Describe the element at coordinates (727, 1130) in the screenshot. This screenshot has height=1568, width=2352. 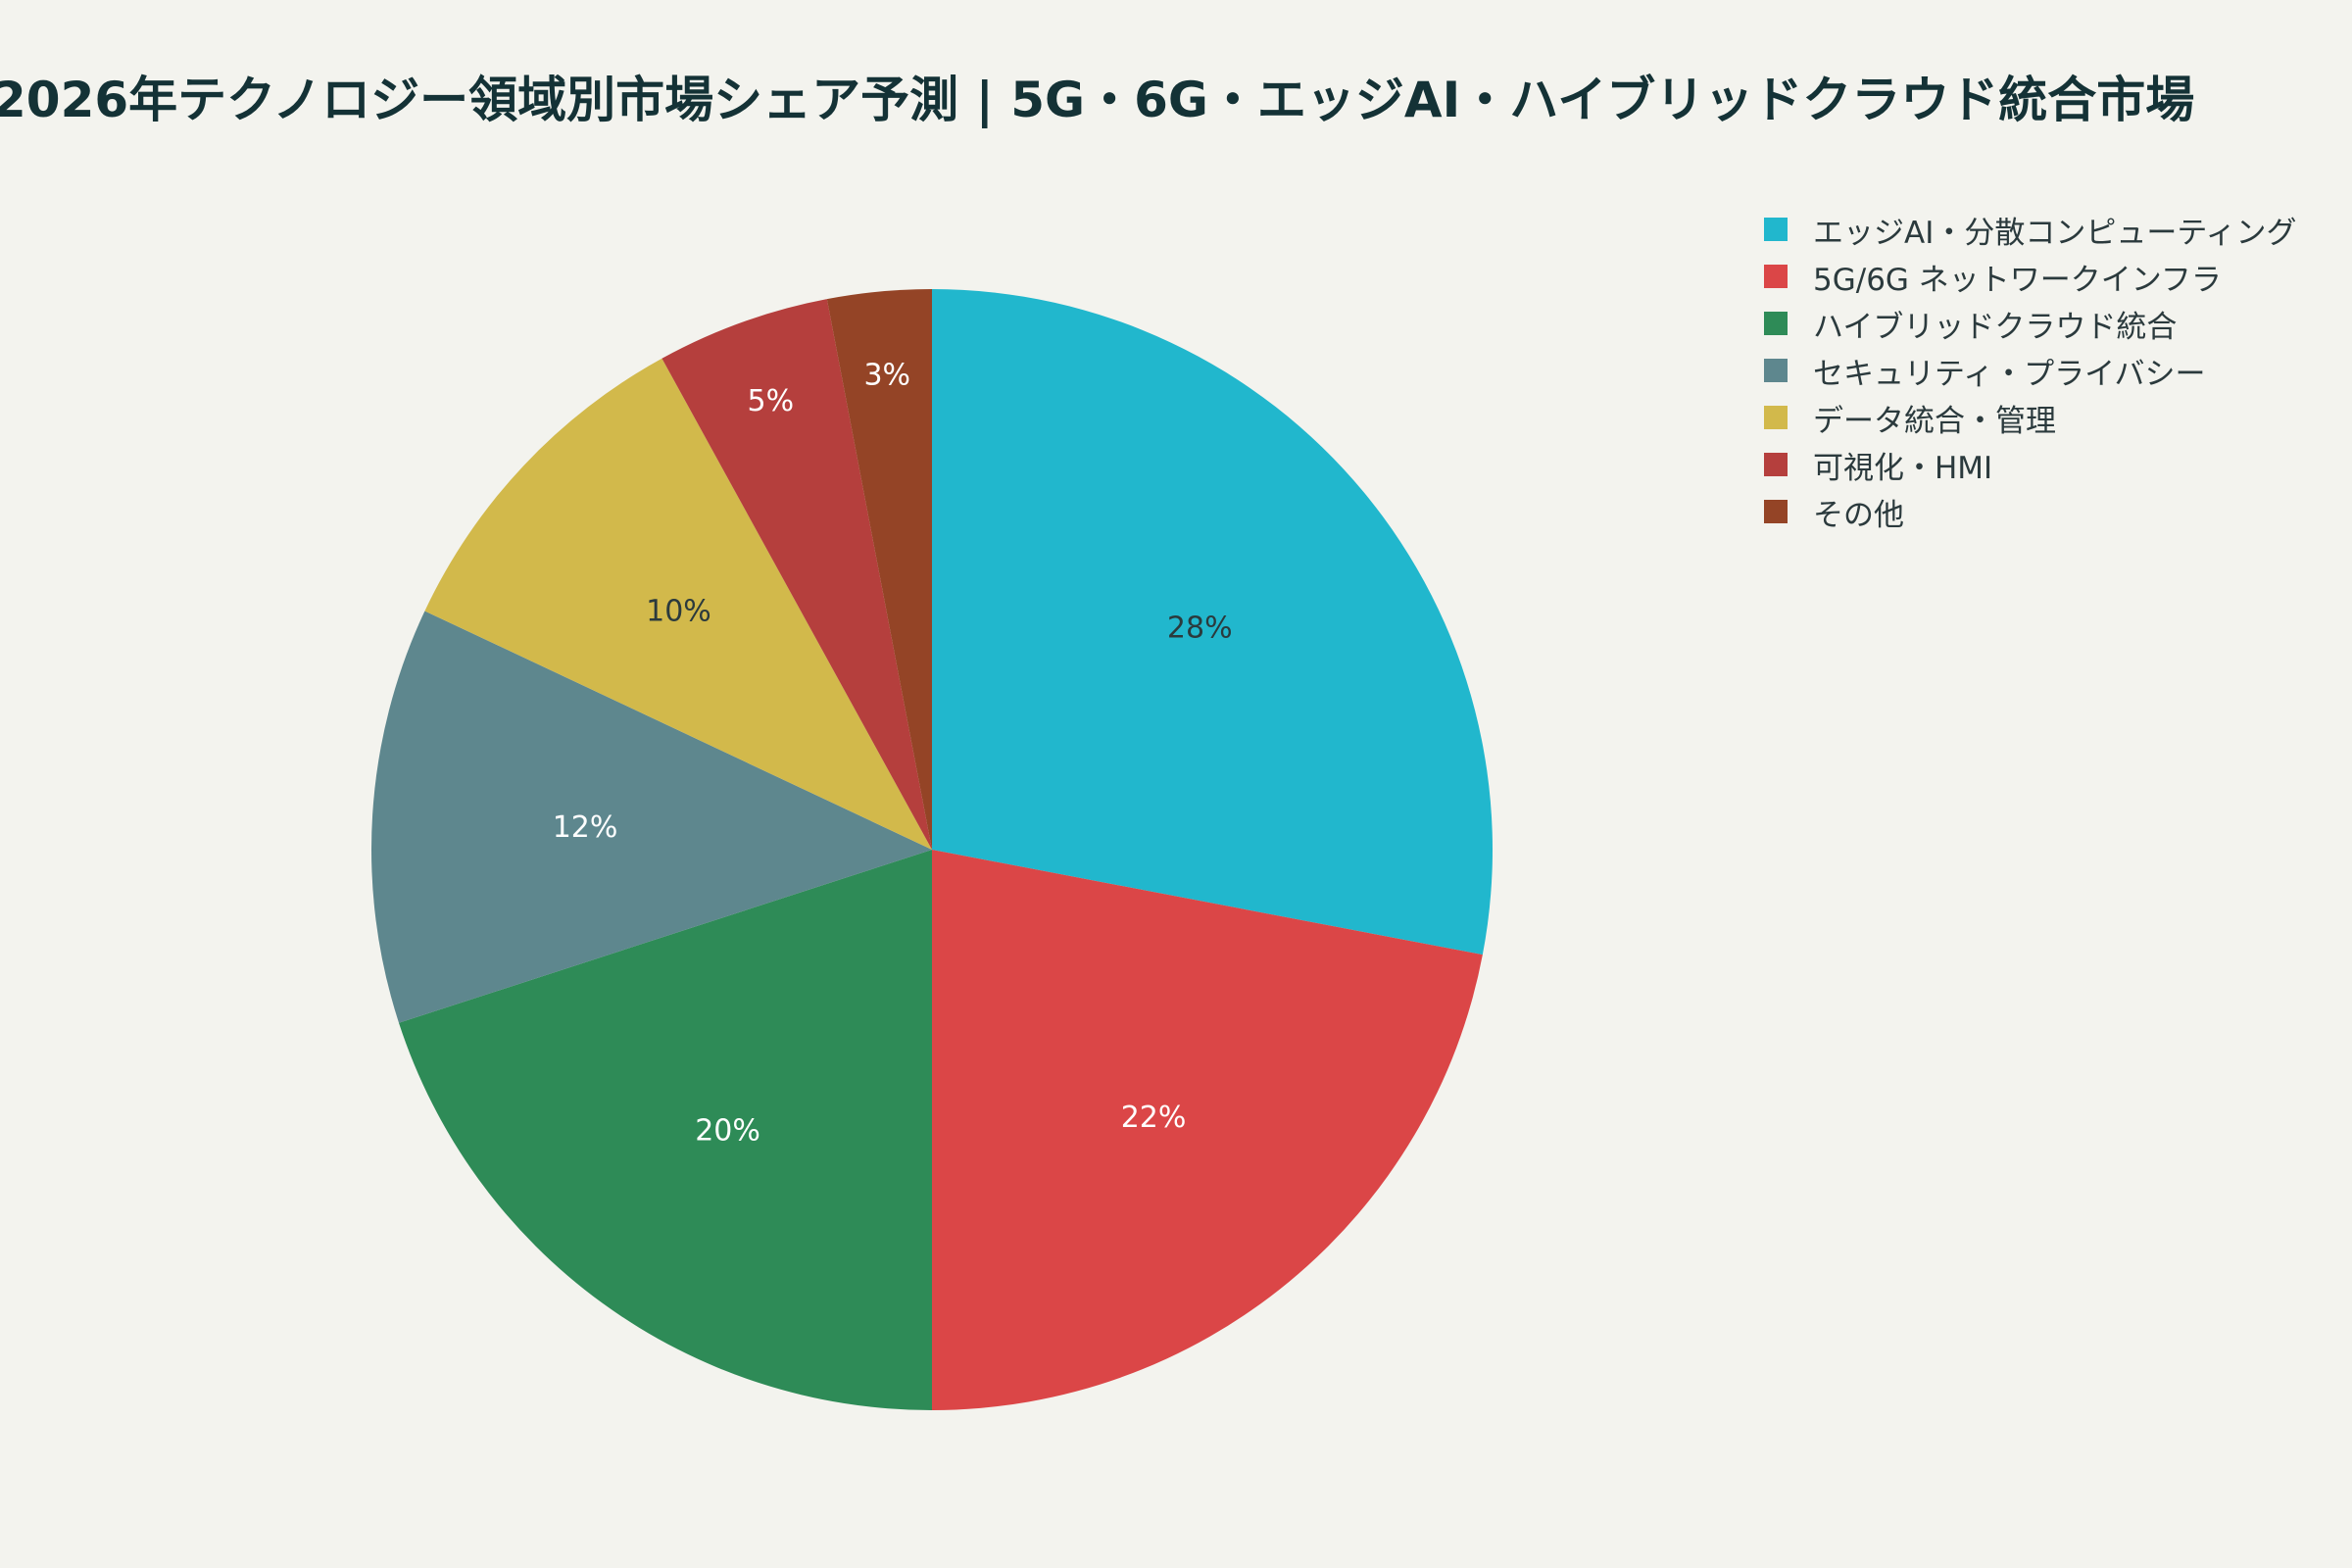
I see `slice-data-label-2: 20%` at that location.